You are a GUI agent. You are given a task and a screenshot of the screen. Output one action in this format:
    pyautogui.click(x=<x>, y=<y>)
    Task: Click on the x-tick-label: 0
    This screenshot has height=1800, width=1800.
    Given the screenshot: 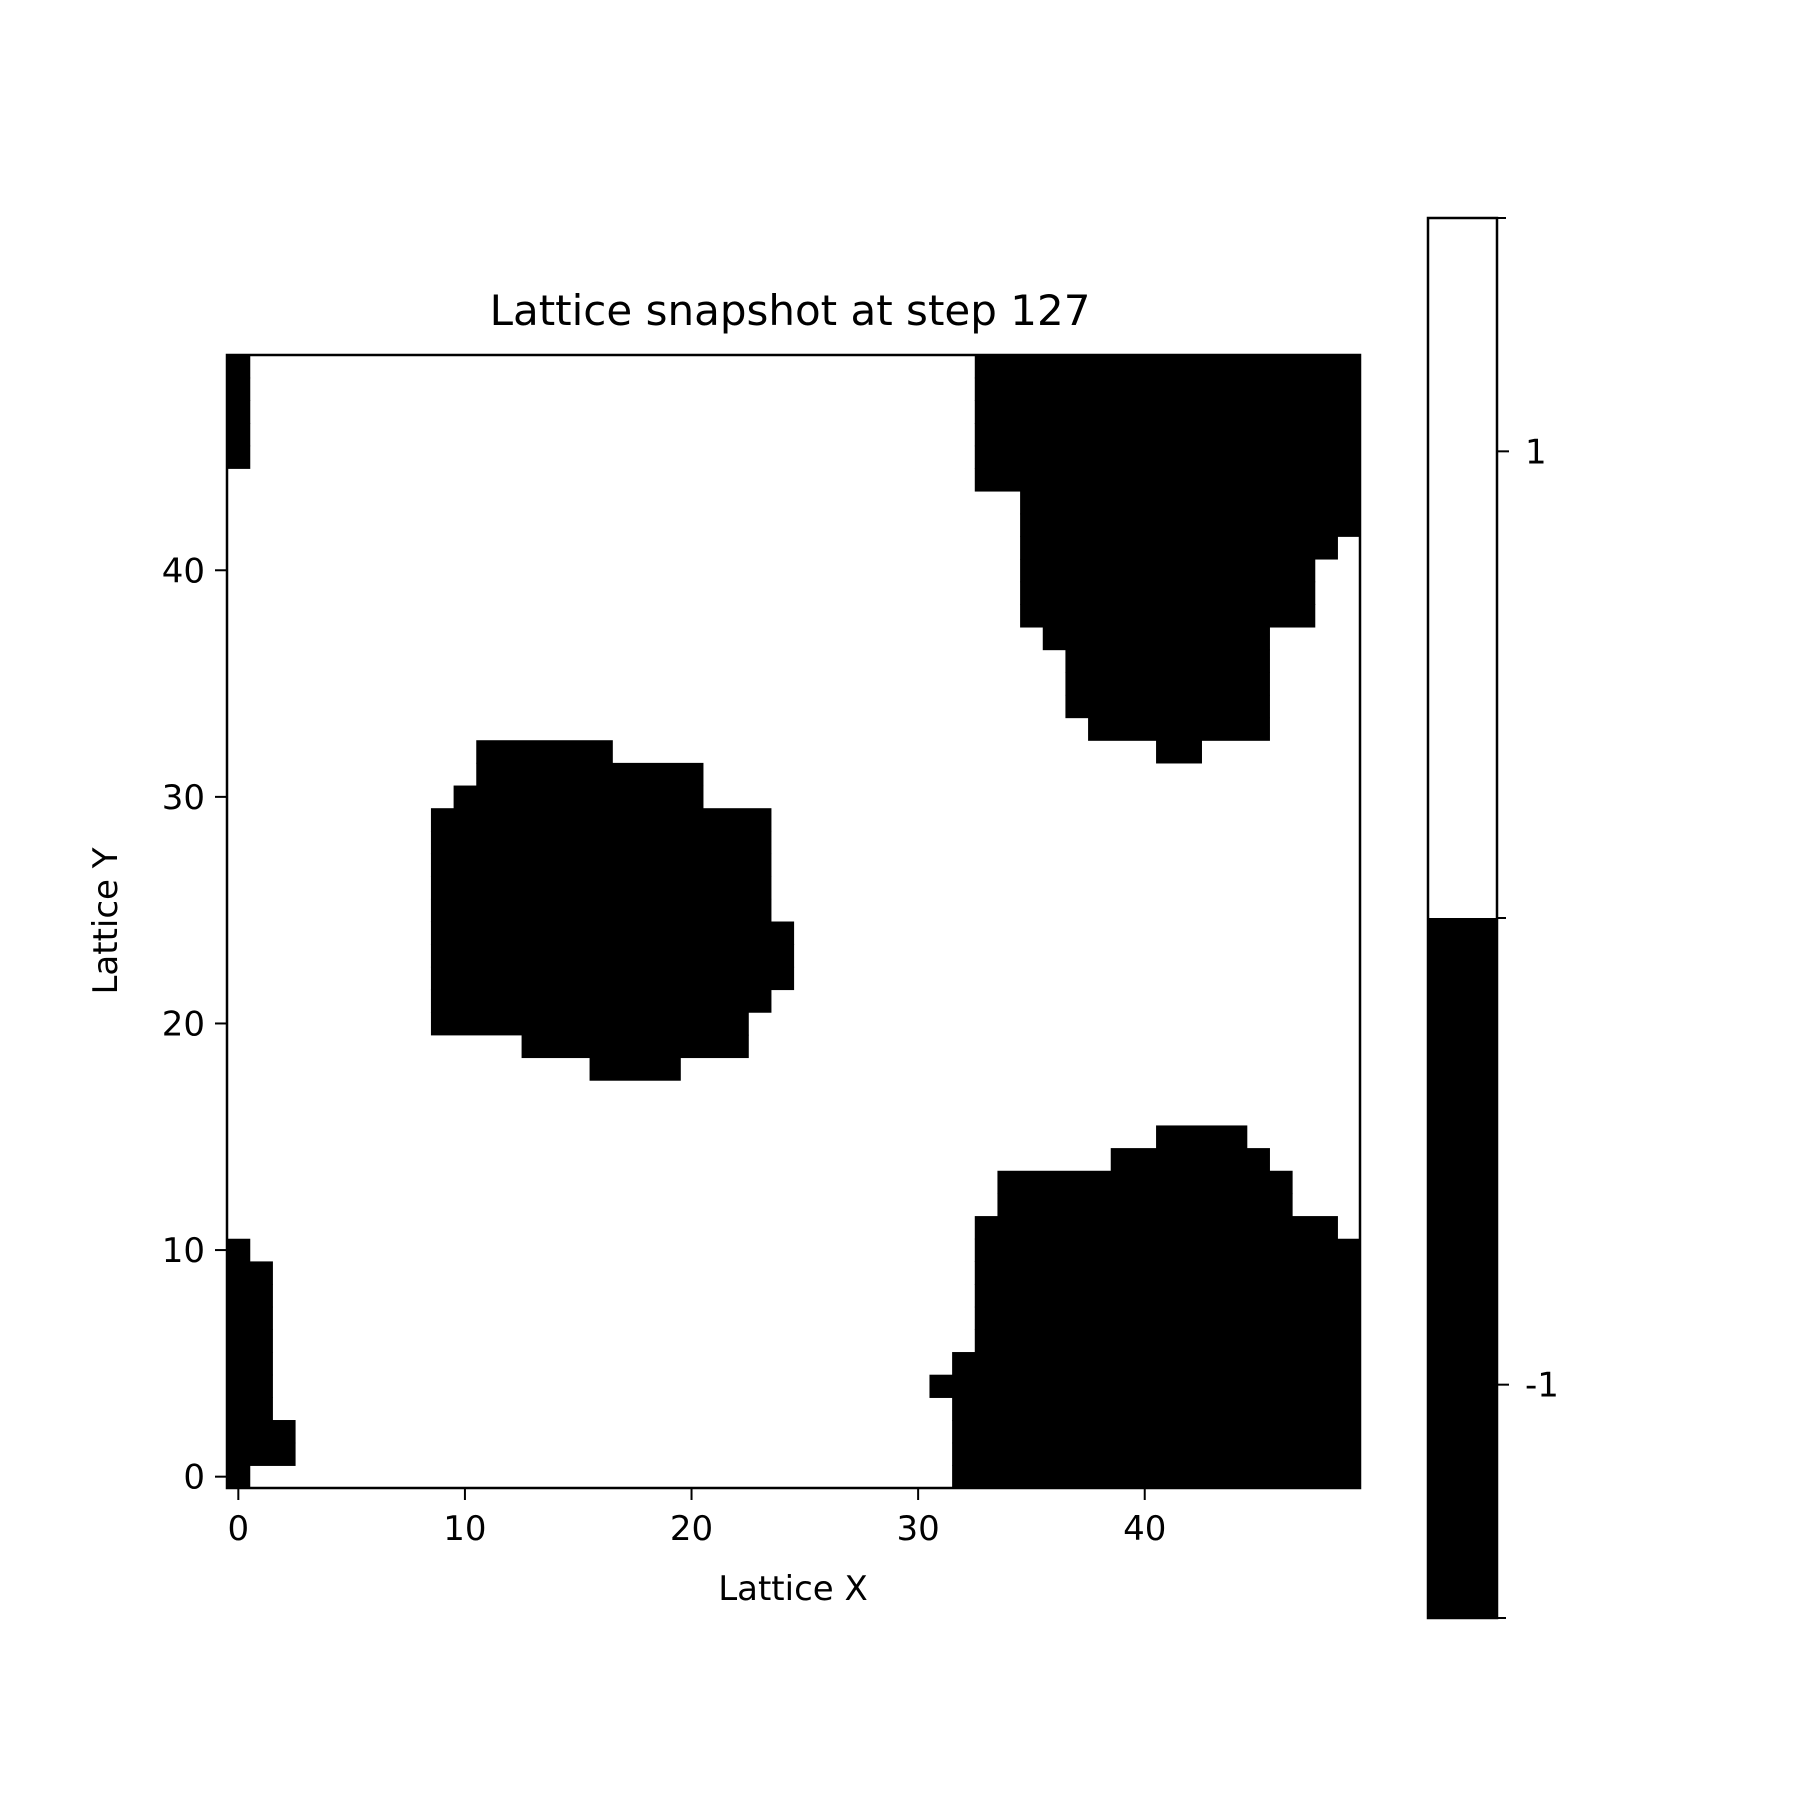 What is the action you would take?
    pyautogui.click(x=239, y=1529)
    